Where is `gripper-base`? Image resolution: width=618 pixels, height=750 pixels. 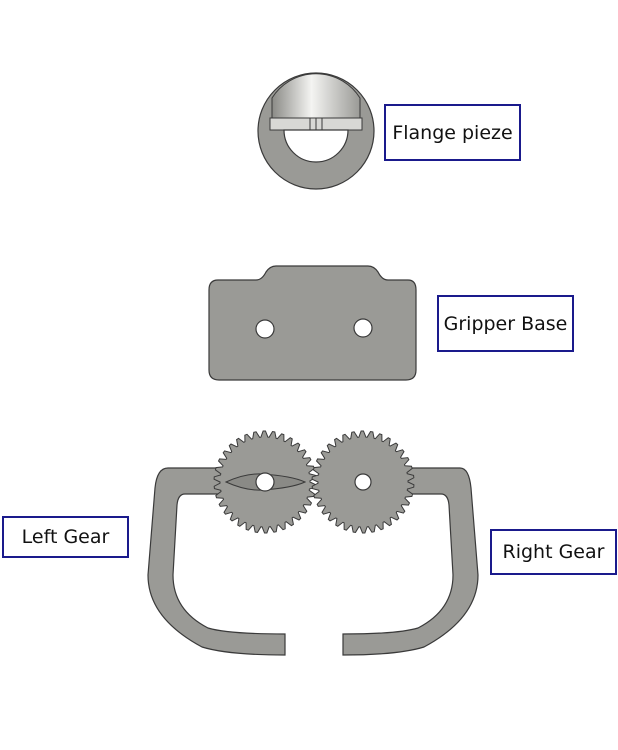 gripper-base is located at coordinates (312, 323).